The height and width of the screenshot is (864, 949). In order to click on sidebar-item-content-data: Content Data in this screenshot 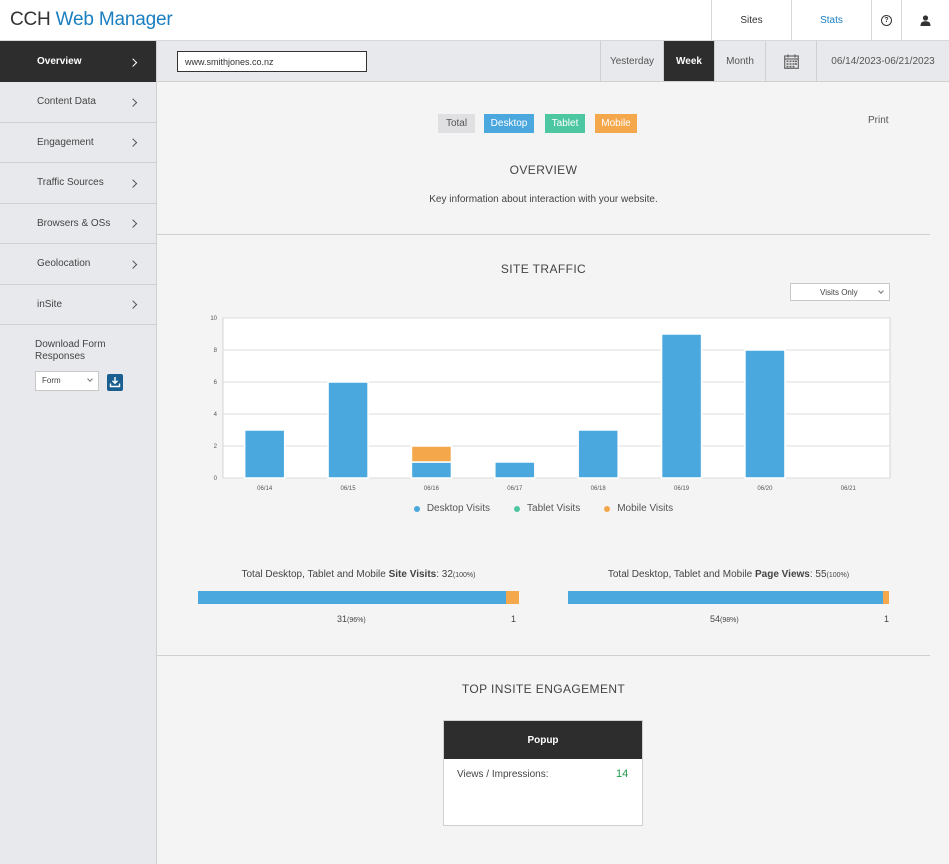, I will do `click(78, 102)`.